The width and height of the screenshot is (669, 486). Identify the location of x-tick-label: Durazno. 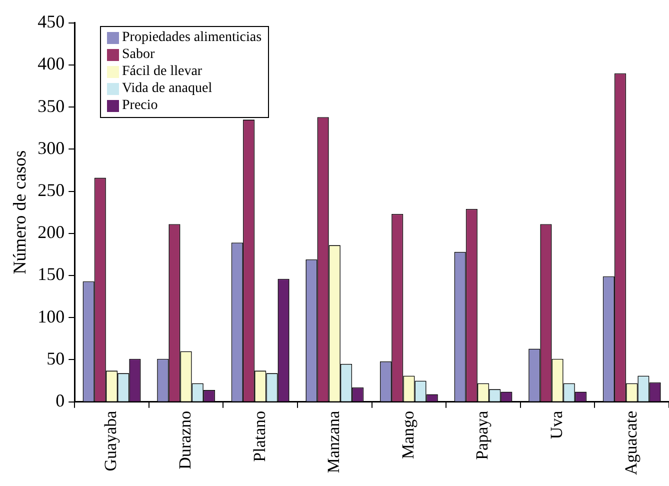
(185, 440).